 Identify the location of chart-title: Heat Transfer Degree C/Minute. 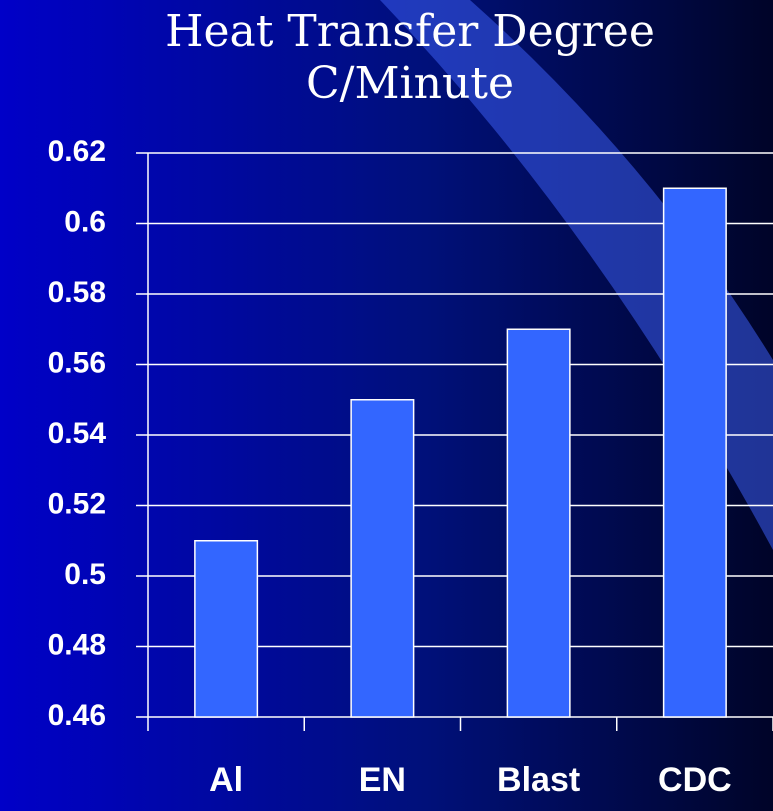
(410, 57).